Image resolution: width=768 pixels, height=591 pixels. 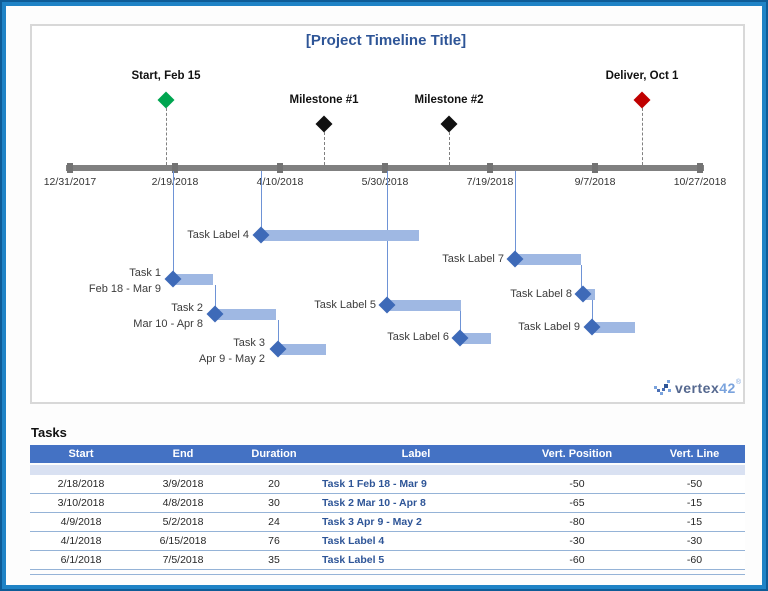 I want to click on cell-duration: 76, so click(x=274, y=541).